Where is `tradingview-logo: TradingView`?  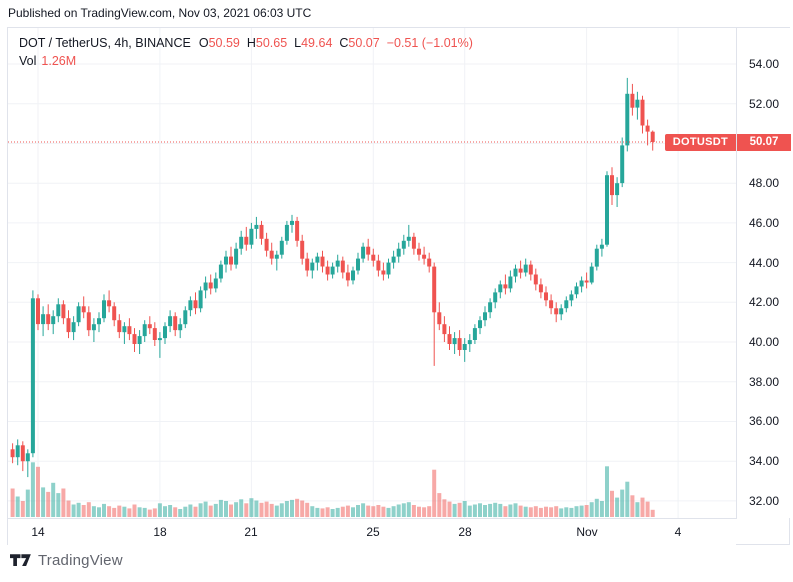
tradingview-logo: TradingView is located at coordinates (66, 560).